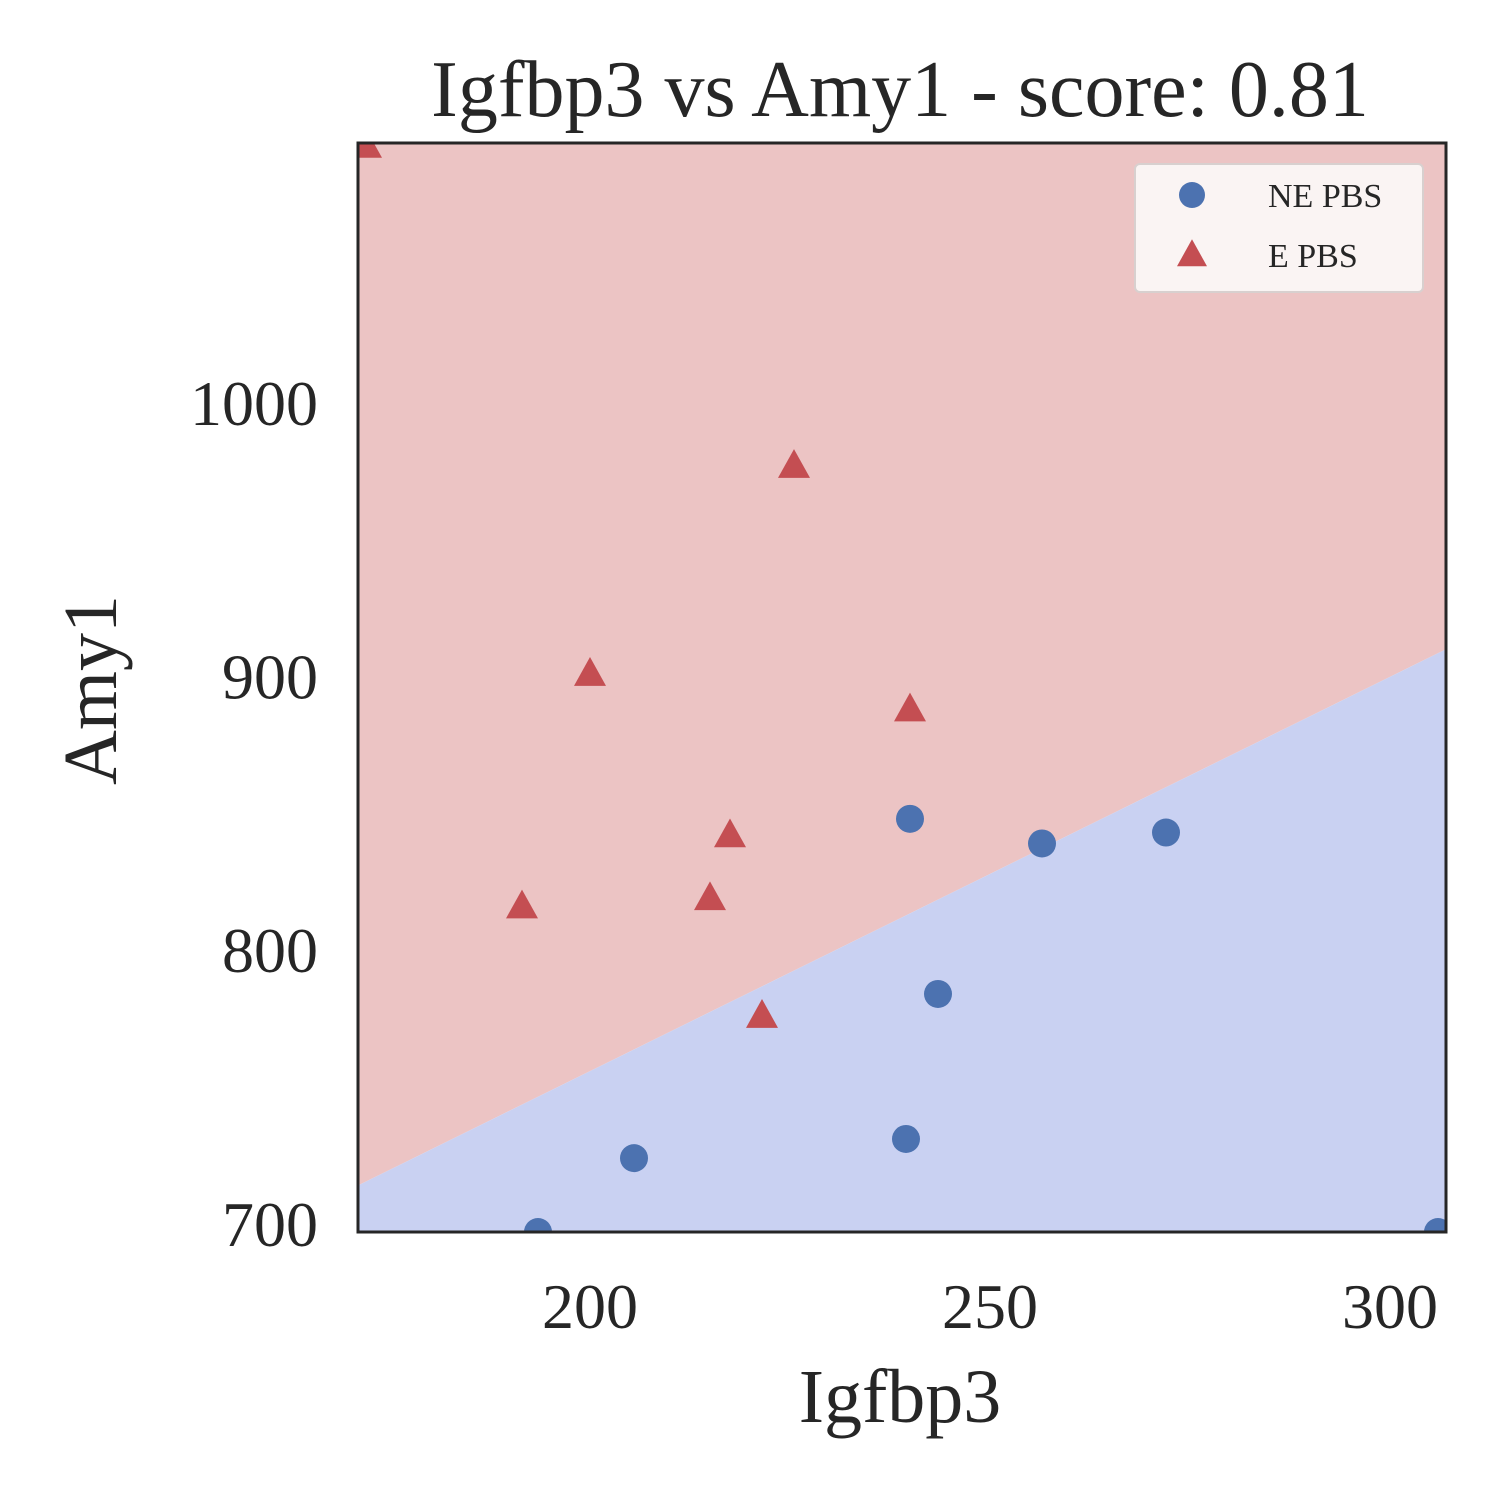  What do you see at coordinates (1325, 196) in the screenshot?
I see `legend-label-ne-pbs: NE PBS` at bounding box center [1325, 196].